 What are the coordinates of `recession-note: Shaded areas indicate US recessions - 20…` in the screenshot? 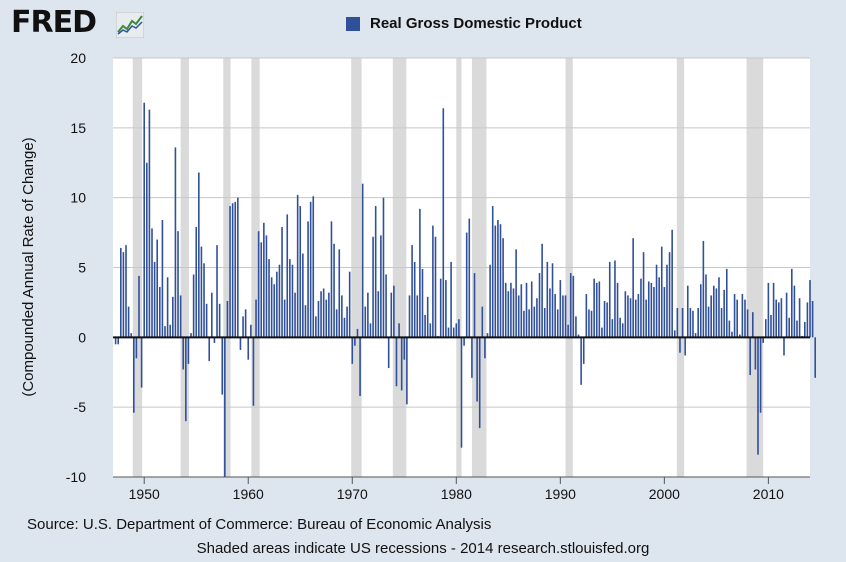 It's located at (423, 548).